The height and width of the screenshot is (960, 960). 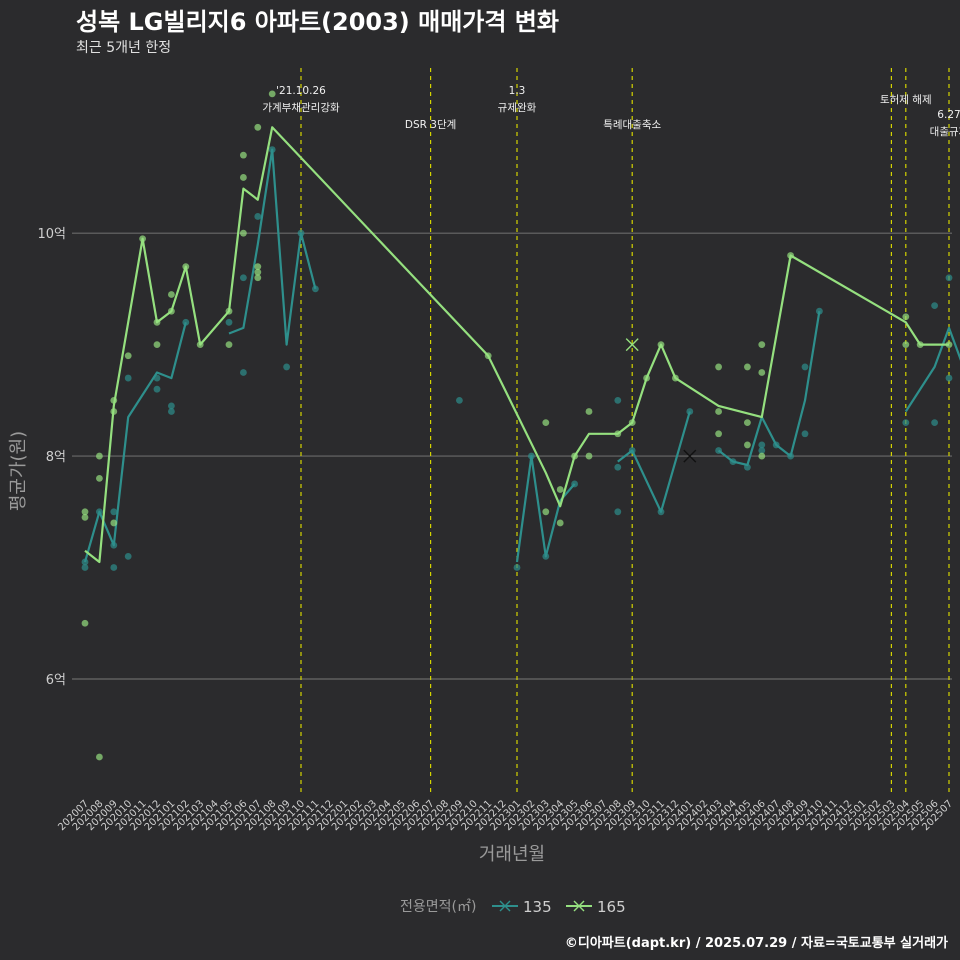 I want to click on y-ticks: 6억 8억 10억, so click(x=51, y=457).